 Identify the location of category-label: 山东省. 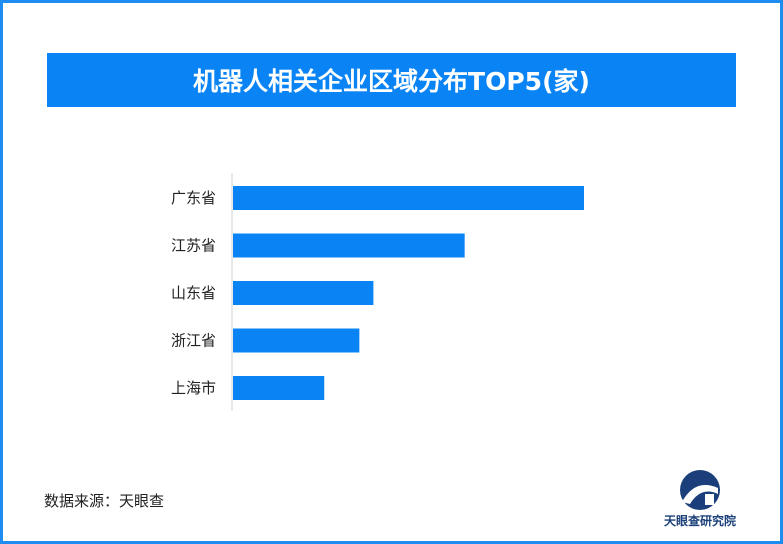
(193, 293).